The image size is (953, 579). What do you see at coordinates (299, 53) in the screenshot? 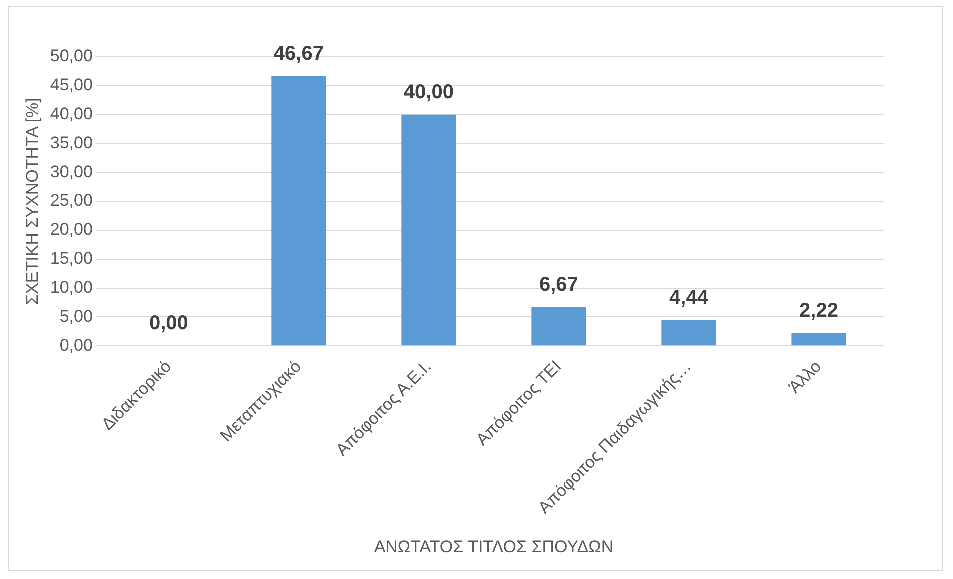
I see `data-label: 46,67` at bounding box center [299, 53].